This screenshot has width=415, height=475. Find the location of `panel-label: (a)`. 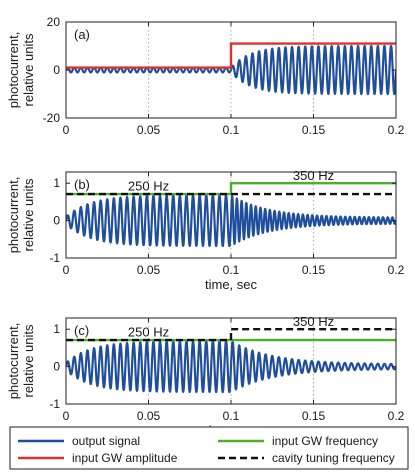

panel-label: (a) is located at coordinates (82, 34).